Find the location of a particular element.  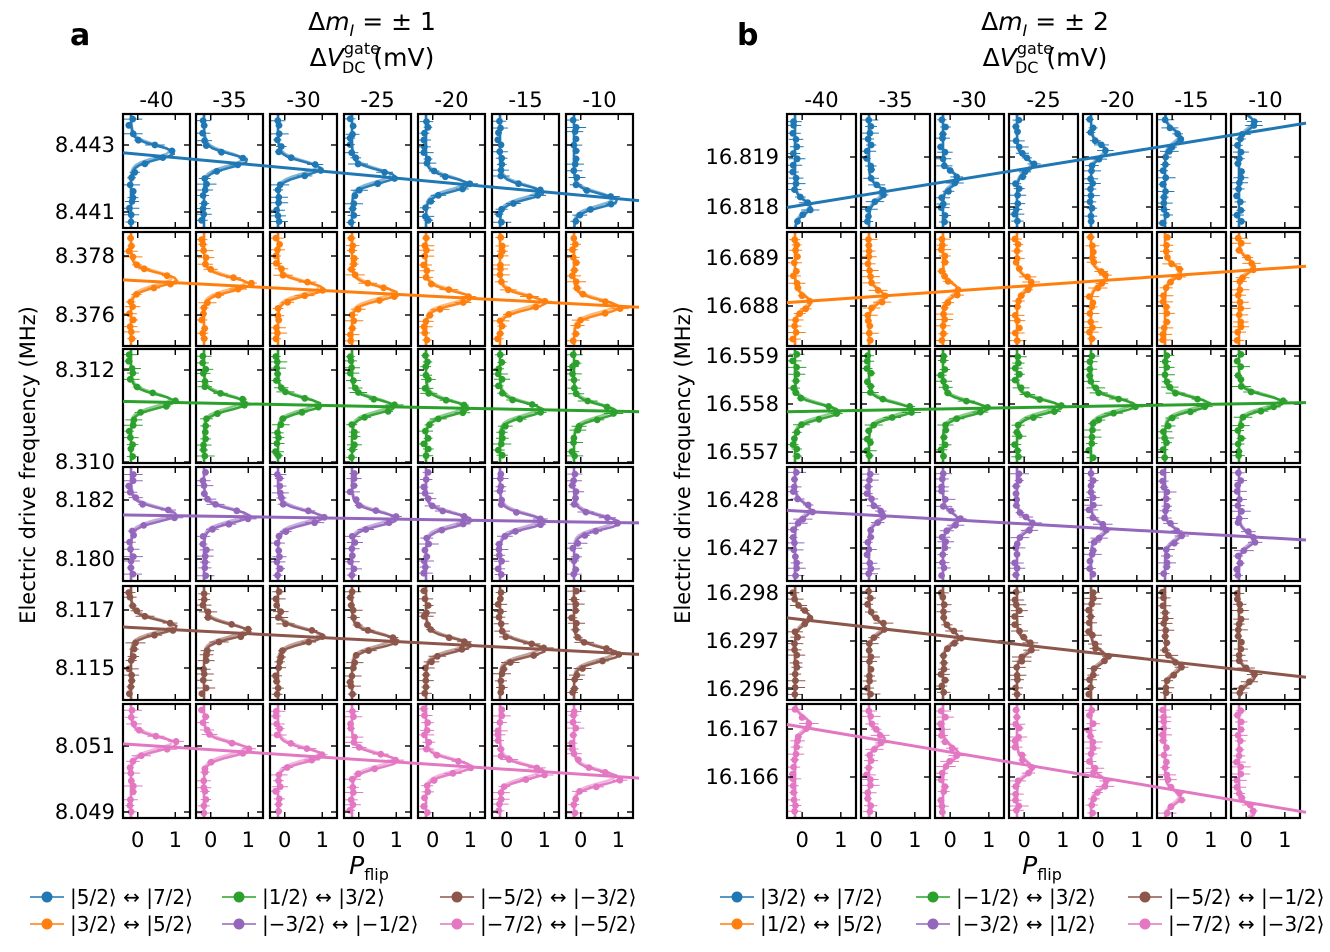

row-0: 16.819 16.818 is located at coordinates (1006, 171).